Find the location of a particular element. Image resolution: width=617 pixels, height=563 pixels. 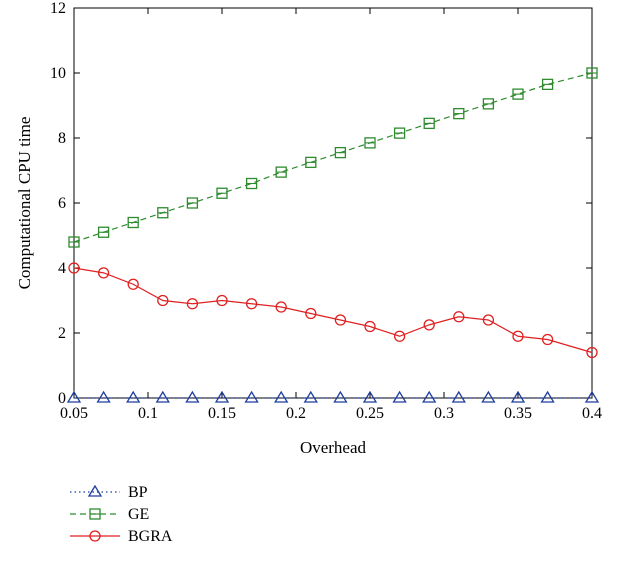

y-axis-label: Computational CPU time is located at coordinates (24, 203).